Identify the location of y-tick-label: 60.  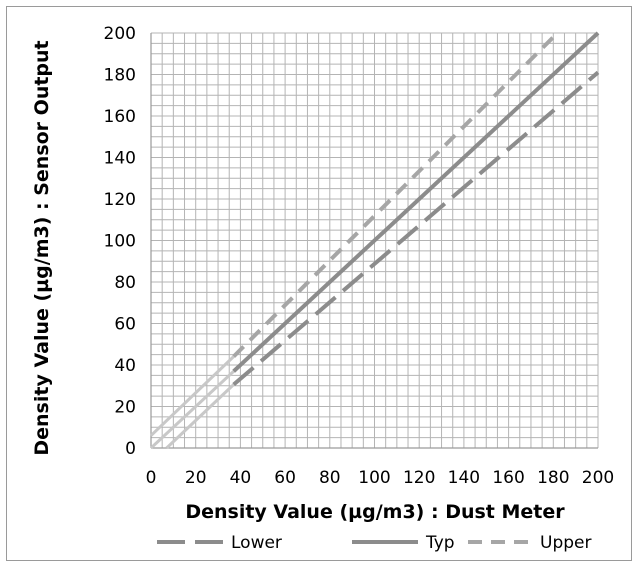
(125, 325).